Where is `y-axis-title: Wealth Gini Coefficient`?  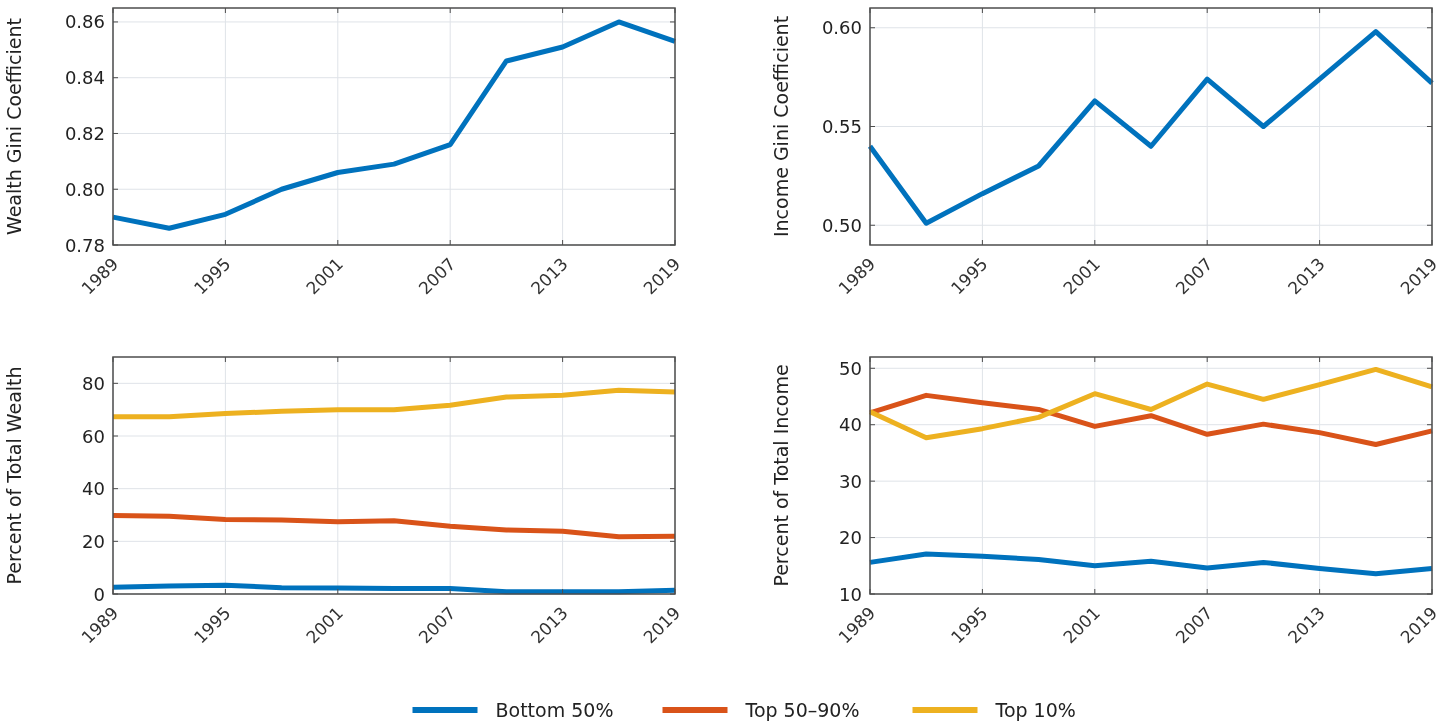 y-axis-title: Wealth Gini Coefficient is located at coordinates (14, 126).